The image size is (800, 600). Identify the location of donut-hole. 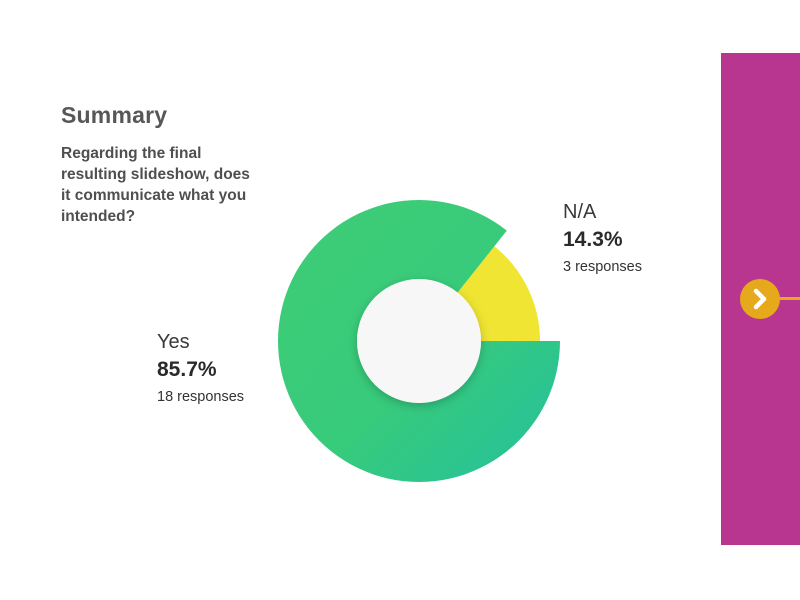
(419, 341).